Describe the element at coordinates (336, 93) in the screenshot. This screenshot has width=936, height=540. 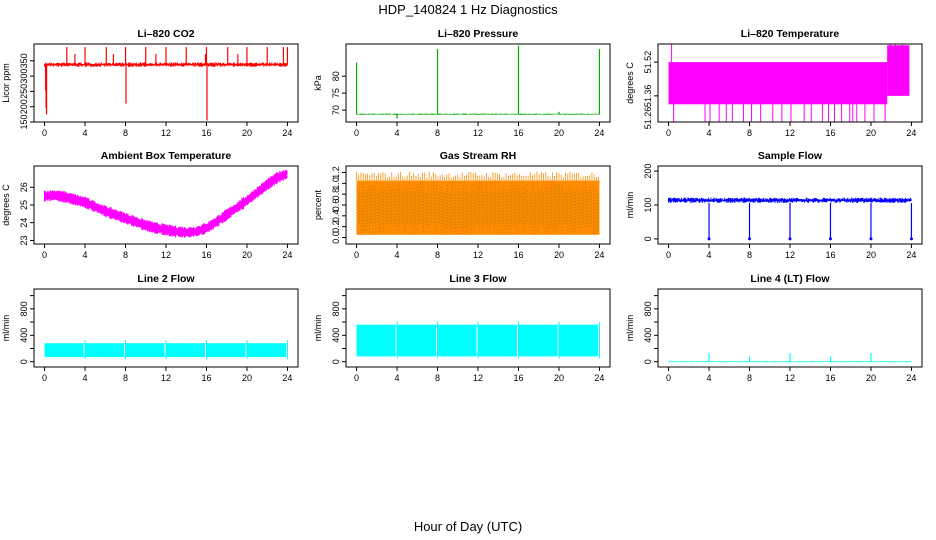
I see `y-tick-label: 75` at that location.